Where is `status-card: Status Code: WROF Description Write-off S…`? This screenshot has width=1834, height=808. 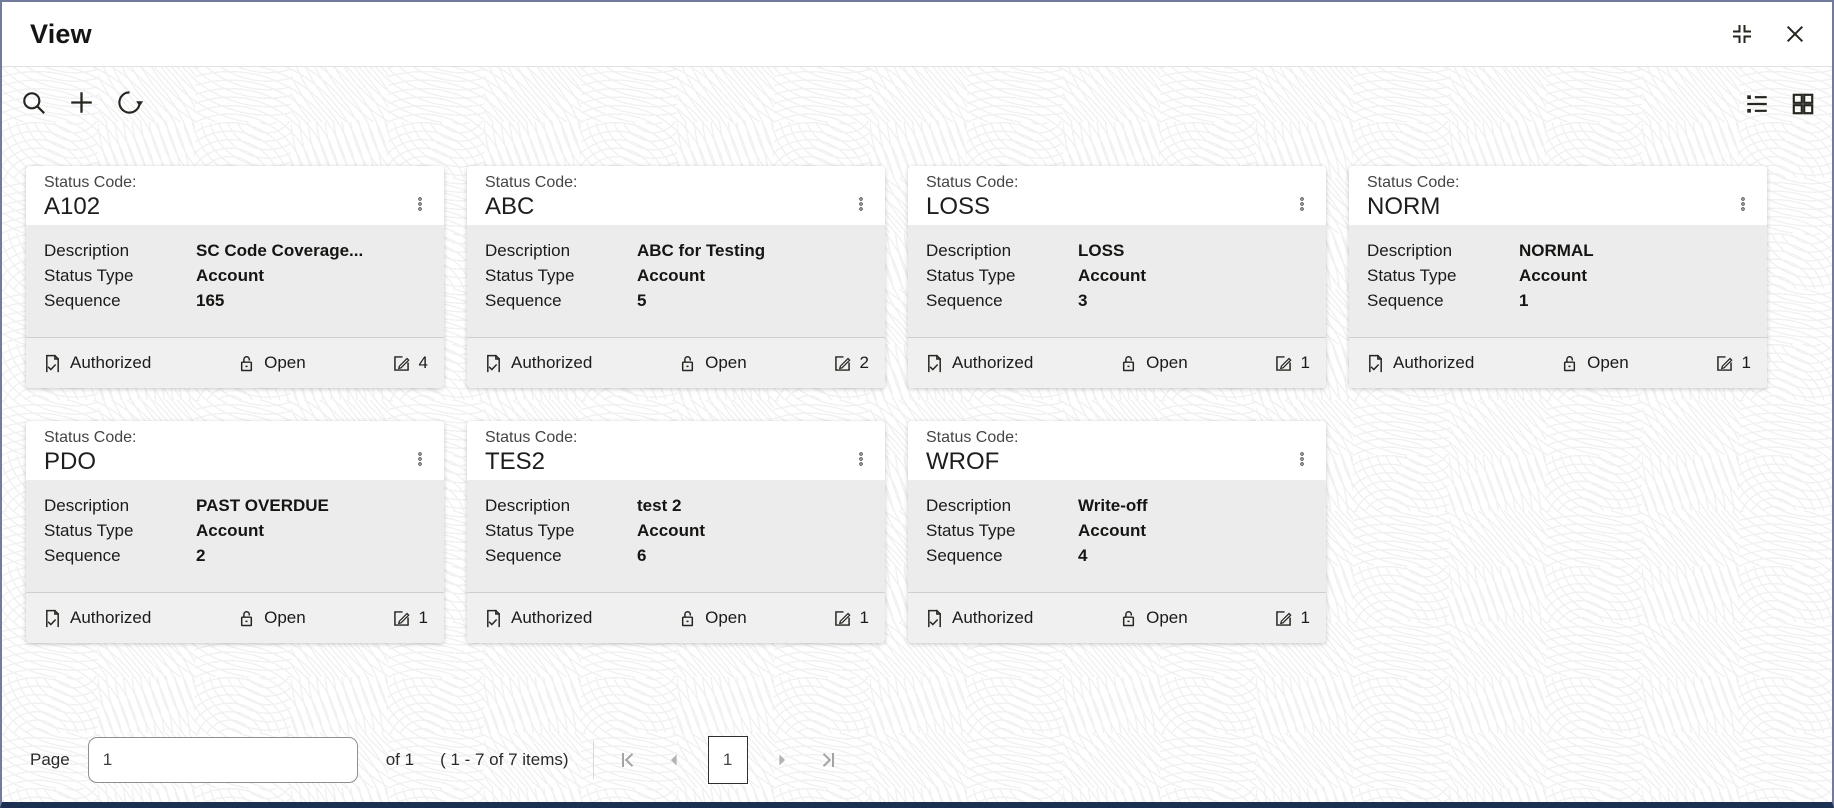
status-card: Status Code: WROF Description Write-off S… is located at coordinates (1117, 532).